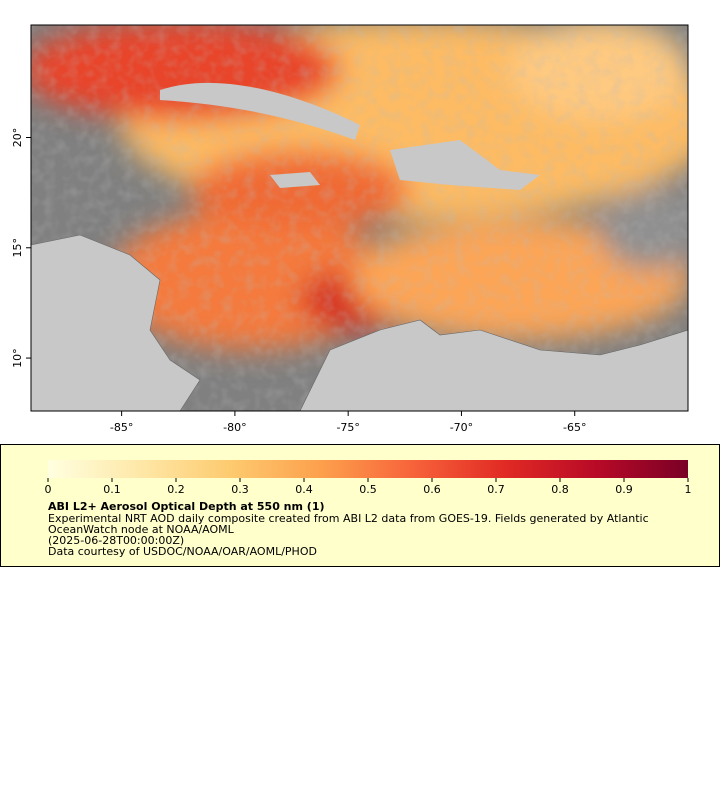 The width and height of the screenshot is (720, 804). I want to click on y-tick-label: 10°, so click(17, 358).